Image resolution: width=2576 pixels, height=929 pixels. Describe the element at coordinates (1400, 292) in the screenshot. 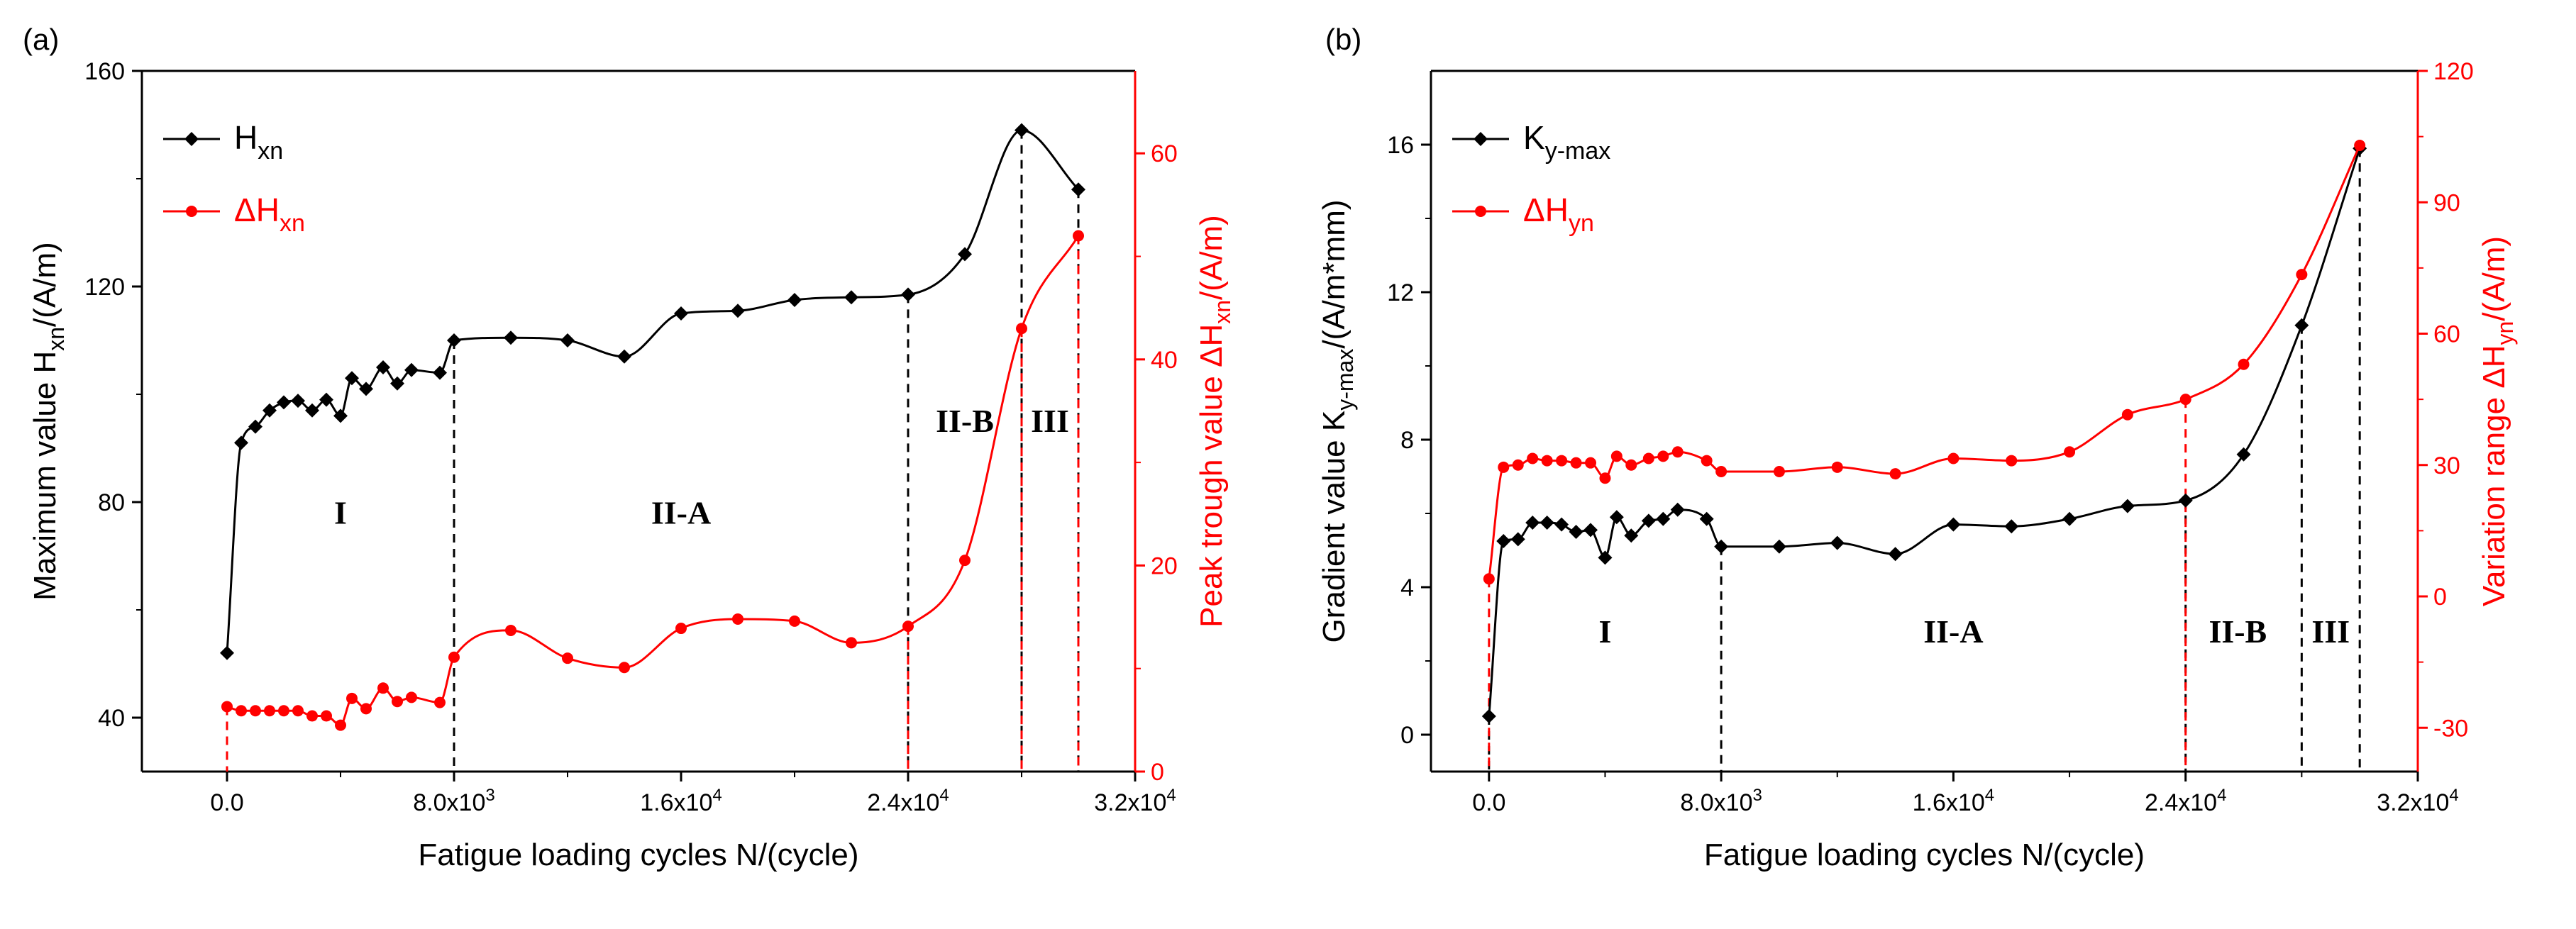

I see `y-left-tick-label: 12` at that location.